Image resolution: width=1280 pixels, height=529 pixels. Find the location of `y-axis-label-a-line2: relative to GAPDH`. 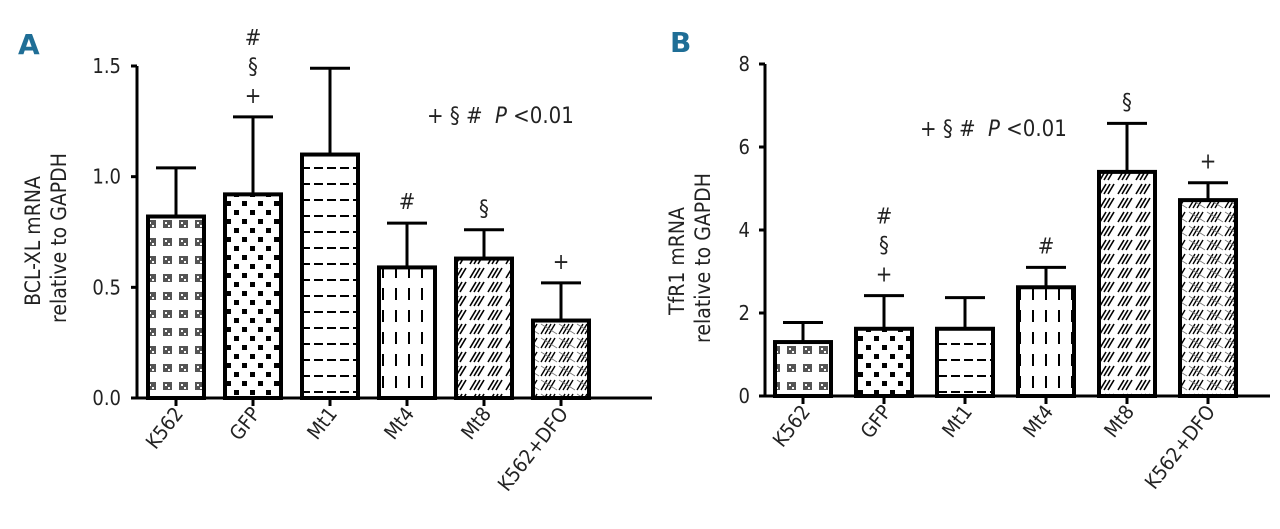

y-axis-label-a-line2: relative to GAPDH is located at coordinates (59, 238).